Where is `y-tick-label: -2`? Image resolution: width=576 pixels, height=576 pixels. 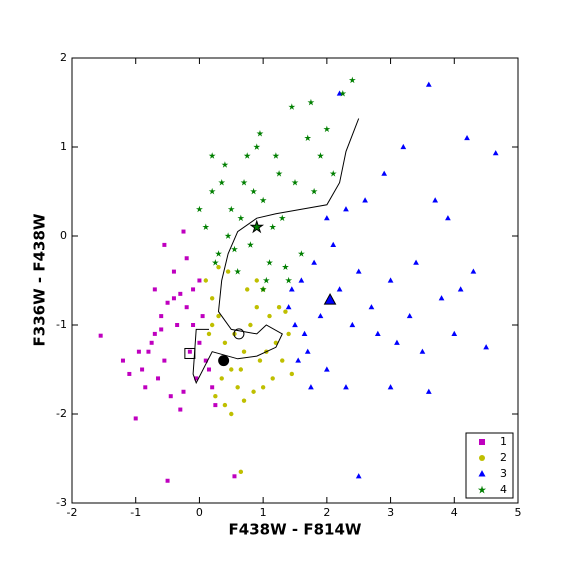
y-tick-label: -2 is located at coordinates (61, 413).